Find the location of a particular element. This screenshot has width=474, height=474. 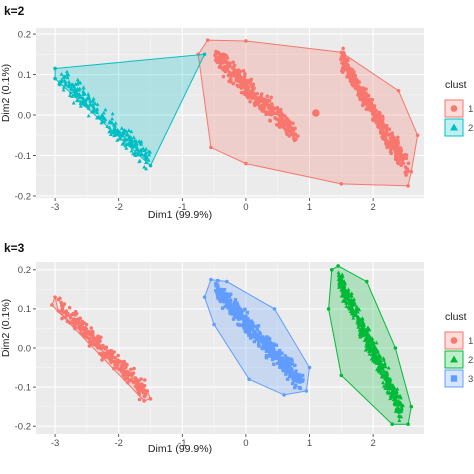

x-axis-label: Dim1 (99.9%) is located at coordinates (180, 449).